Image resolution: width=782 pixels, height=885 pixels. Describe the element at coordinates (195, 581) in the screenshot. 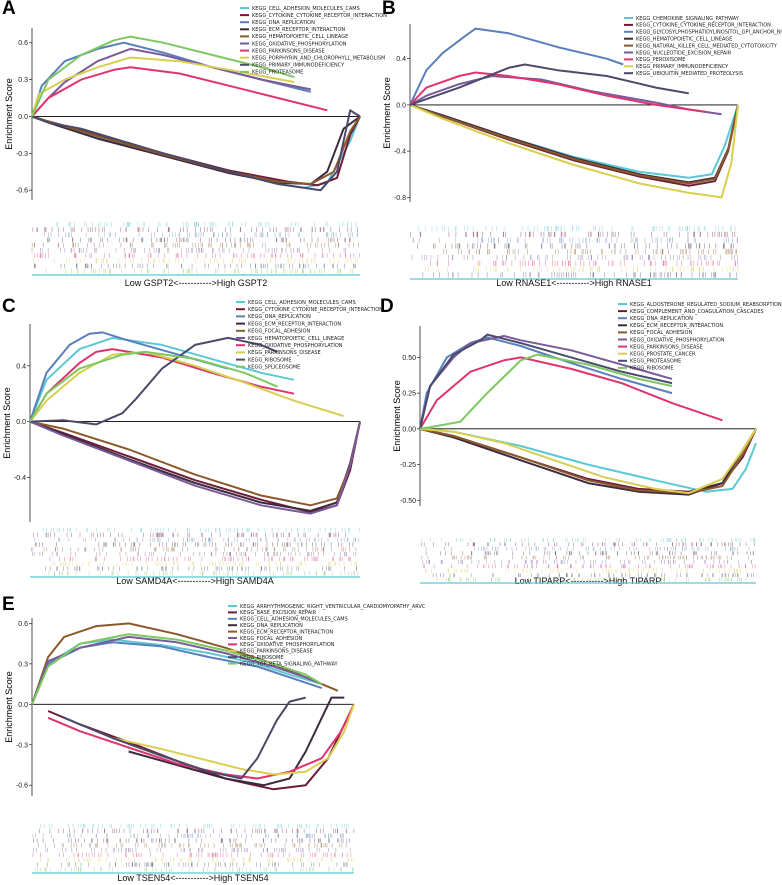

I see `x-axis-label: Low SAMD4A<----------->High SAMD4A` at that location.